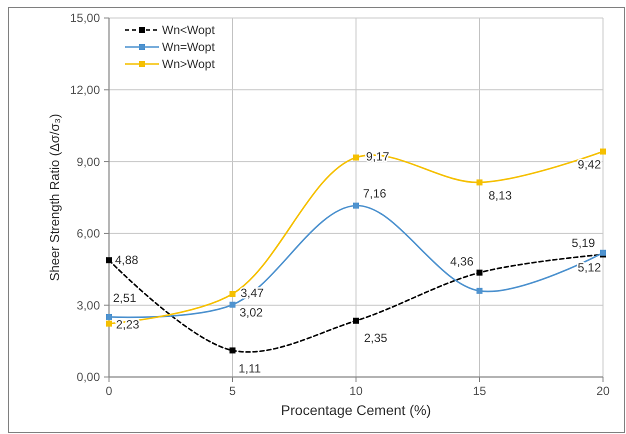  What do you see at coordinates (590, 267) in the screenshot?
I see `data-label: 5,12` at bounding box center [590, 267].